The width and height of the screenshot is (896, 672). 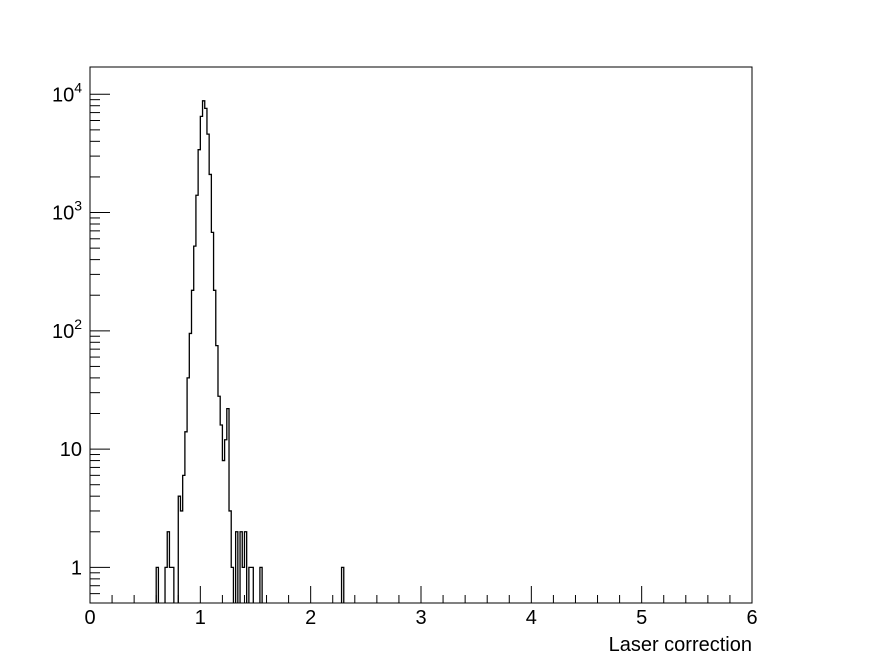 What do you see at coordinates (71, 450) in the screenshot?
I see `y-tick-label: 10` at bounding box center [71, 450].